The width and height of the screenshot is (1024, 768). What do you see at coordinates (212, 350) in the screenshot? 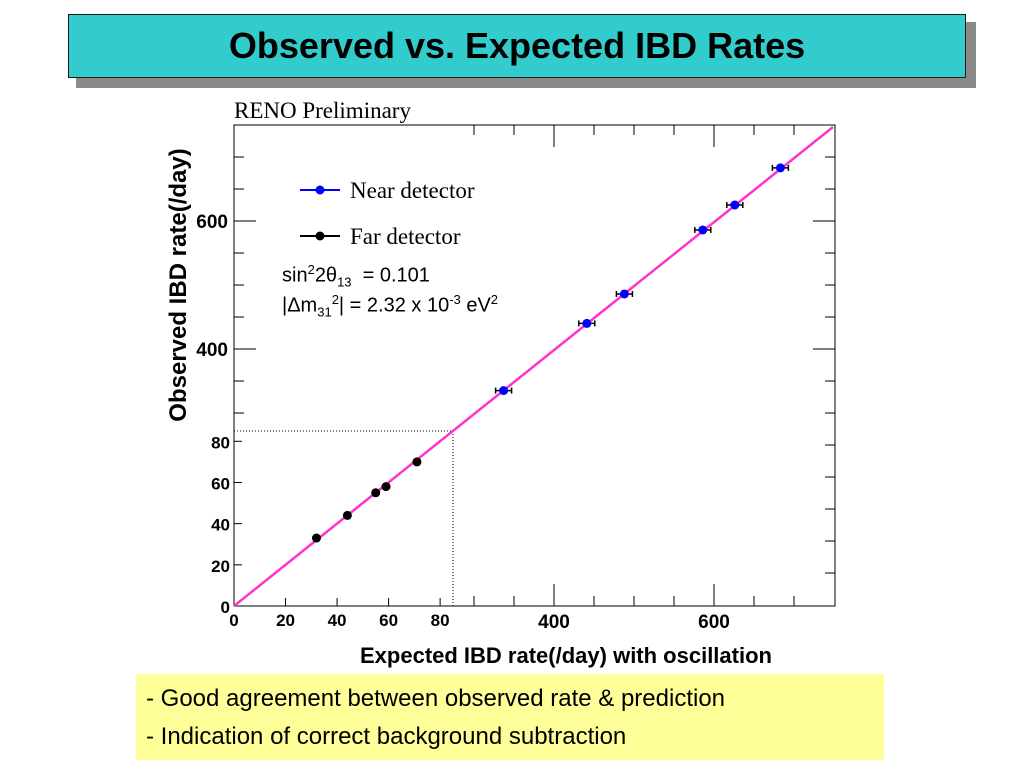
I see `y-tick-label: 400` at bounding box center [212, 350].